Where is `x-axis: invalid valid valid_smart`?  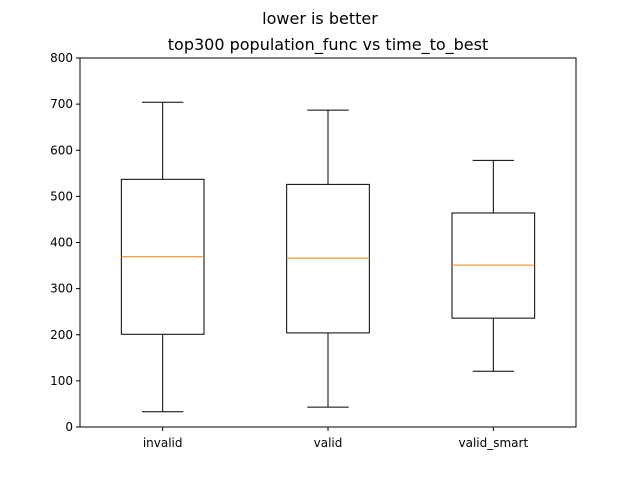 x-axis: invalid valid valid_smart is located at coordinates (335, 438).